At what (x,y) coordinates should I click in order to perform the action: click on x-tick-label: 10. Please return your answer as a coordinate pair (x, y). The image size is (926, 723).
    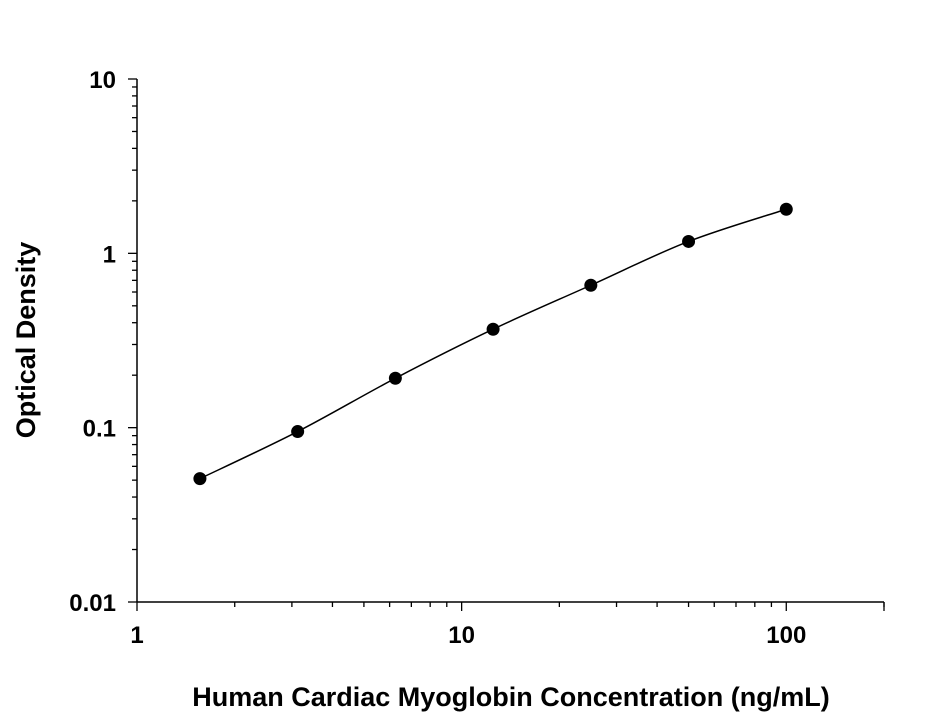
    Looking at the image, I should click on (461, 635).